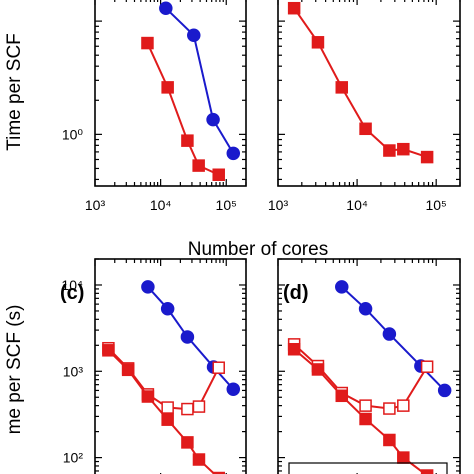 The image size is (474, 474). What do you see at coordinates (73, 458) in the screenshot?
I see `y-tick-label: 10²` at bounding box center [73, 458].